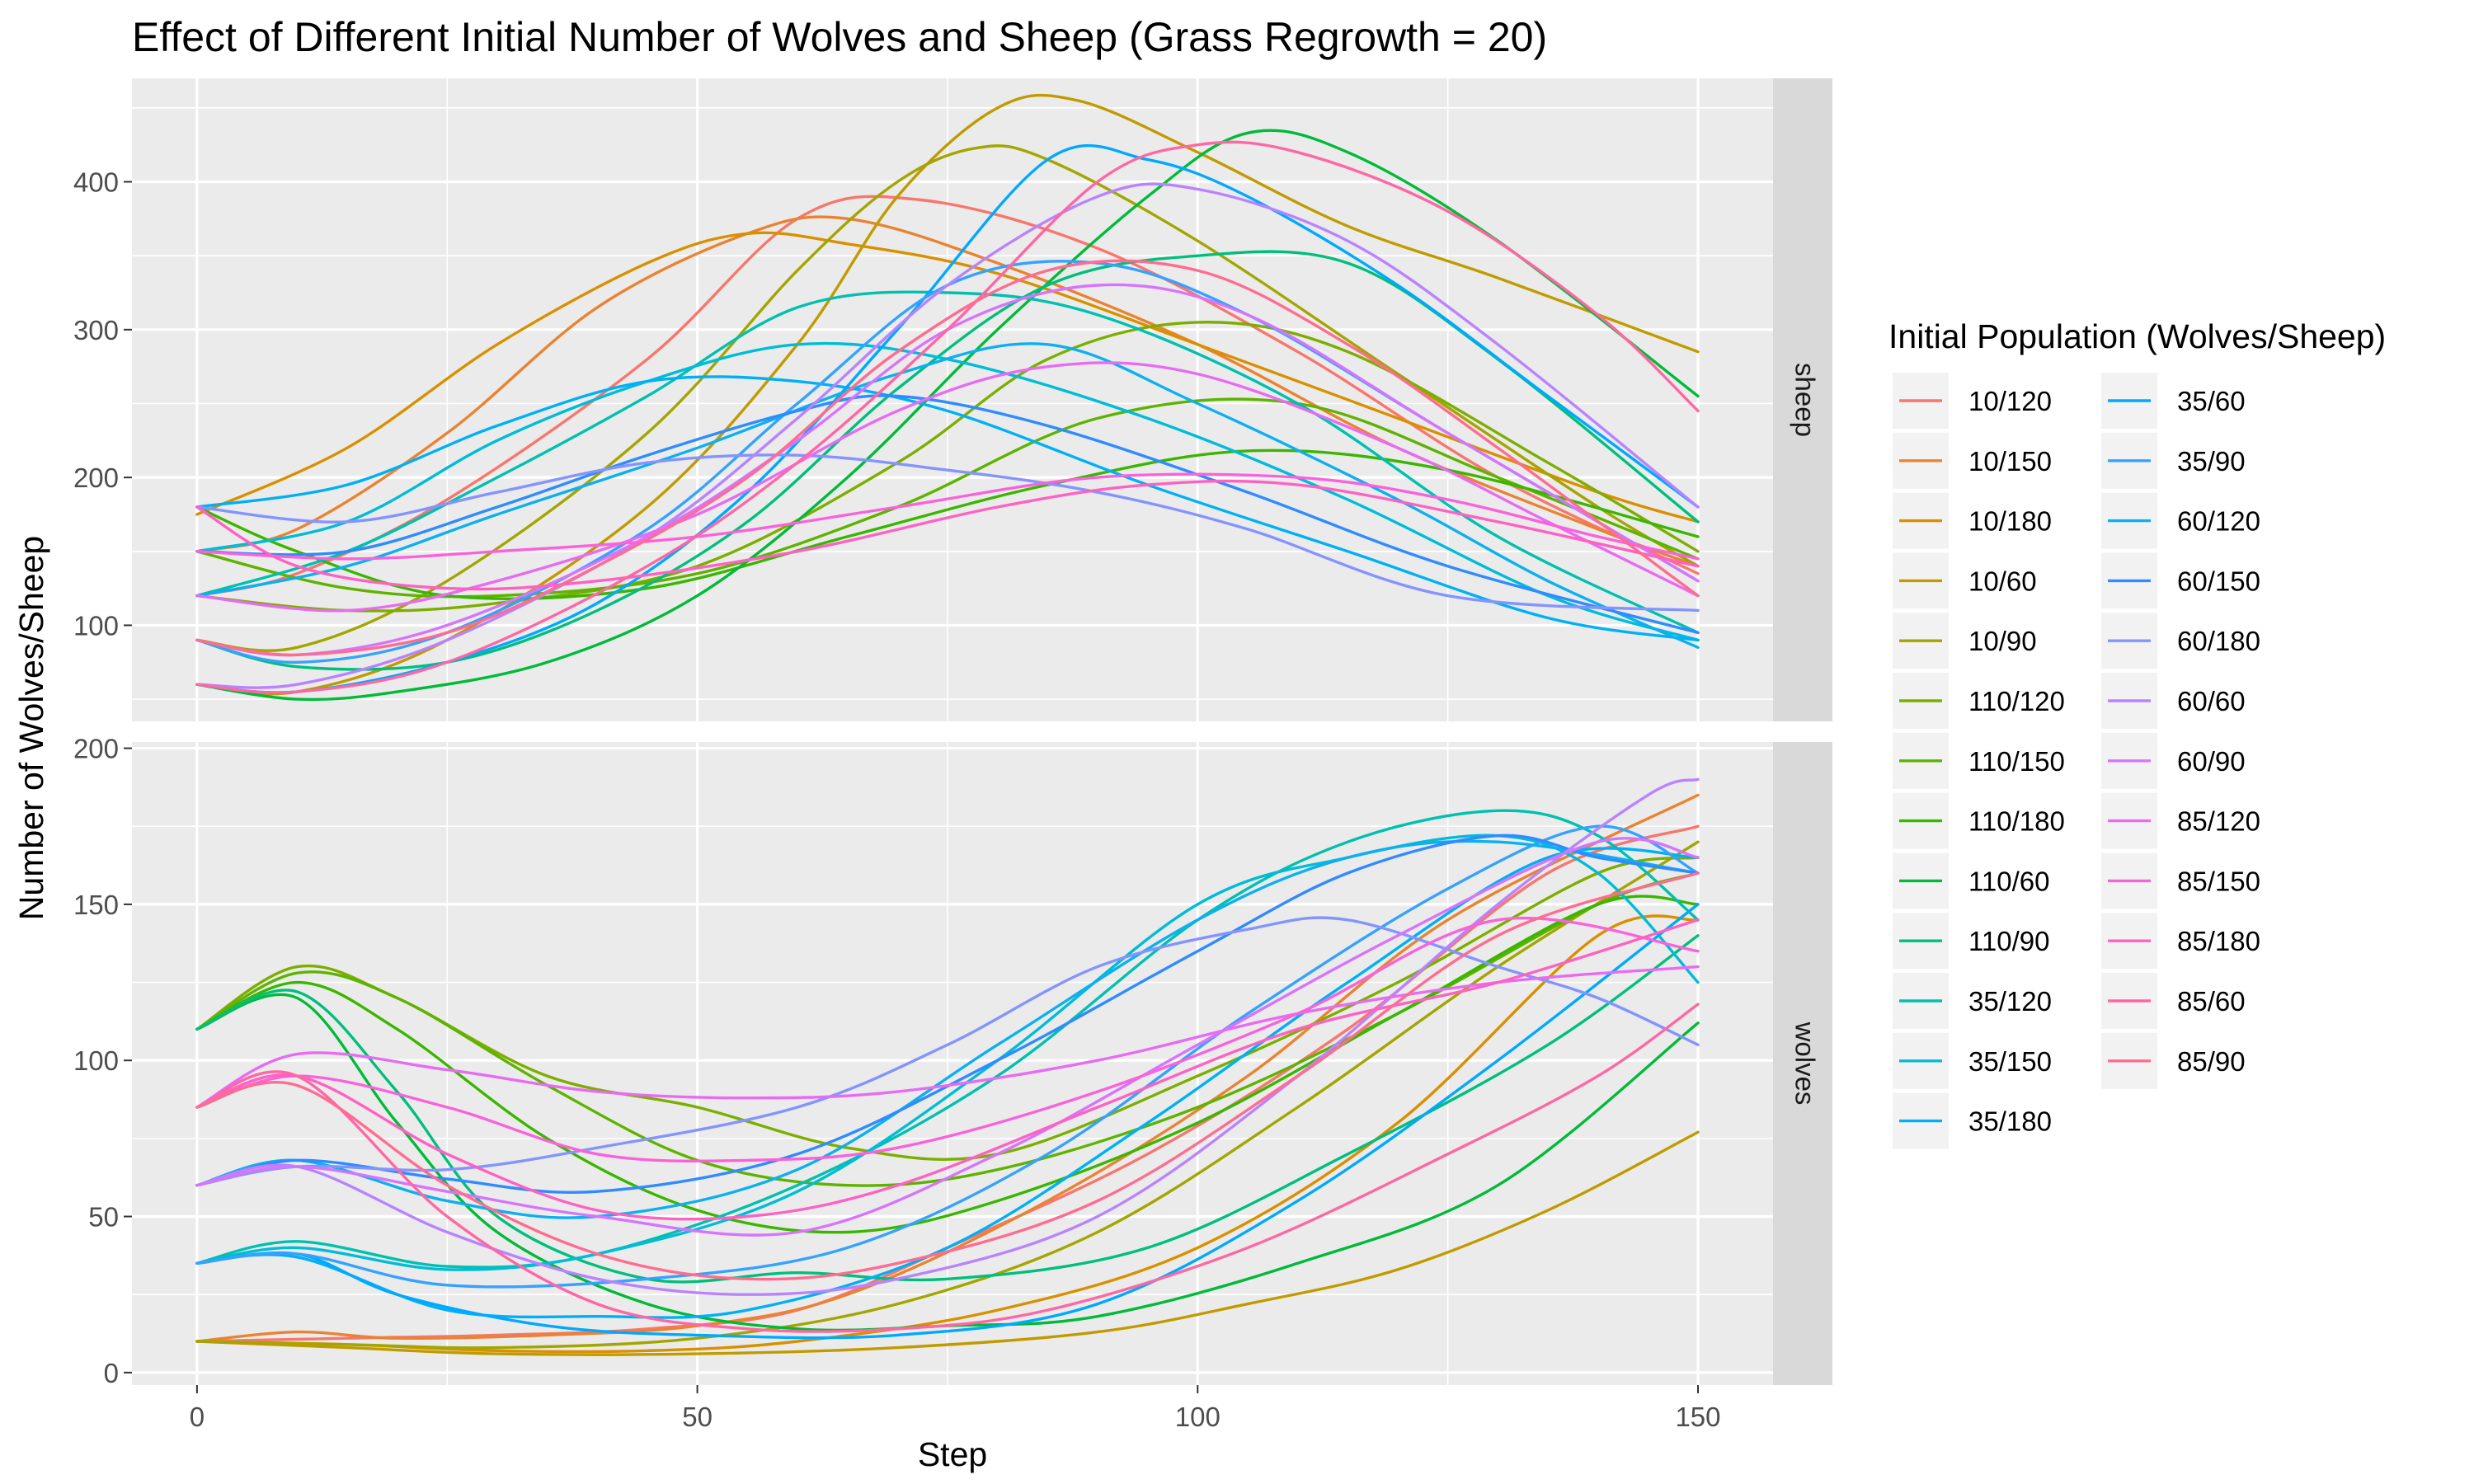 This screenshot has height=1484, width=2474. What do you see at coordinates (2211, 1001) in the screenshot?
I see `legend-label: 85/60` at bounding box center [2211, 1001].